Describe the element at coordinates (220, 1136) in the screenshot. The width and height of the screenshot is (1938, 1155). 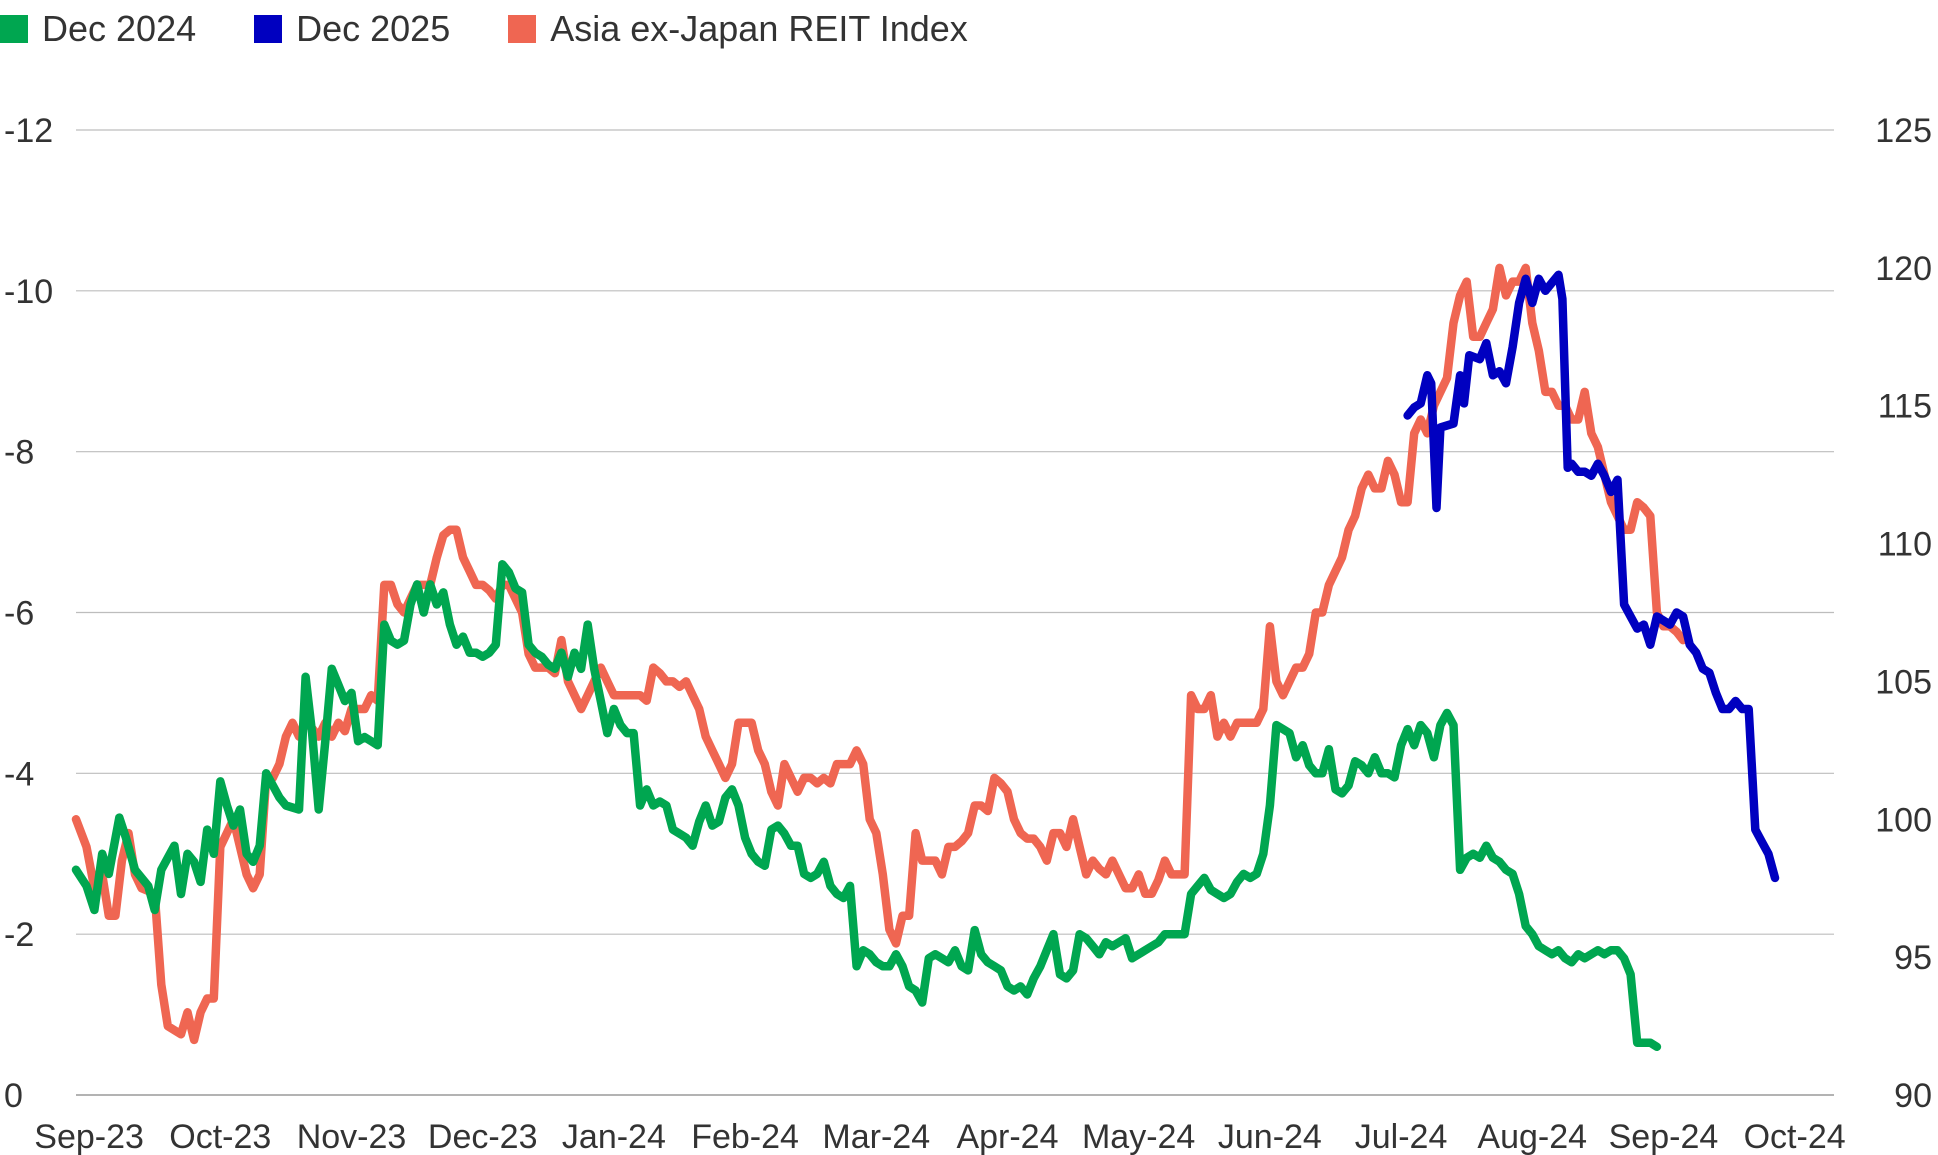
I see `x-tick-label: Oct-23` at that location.